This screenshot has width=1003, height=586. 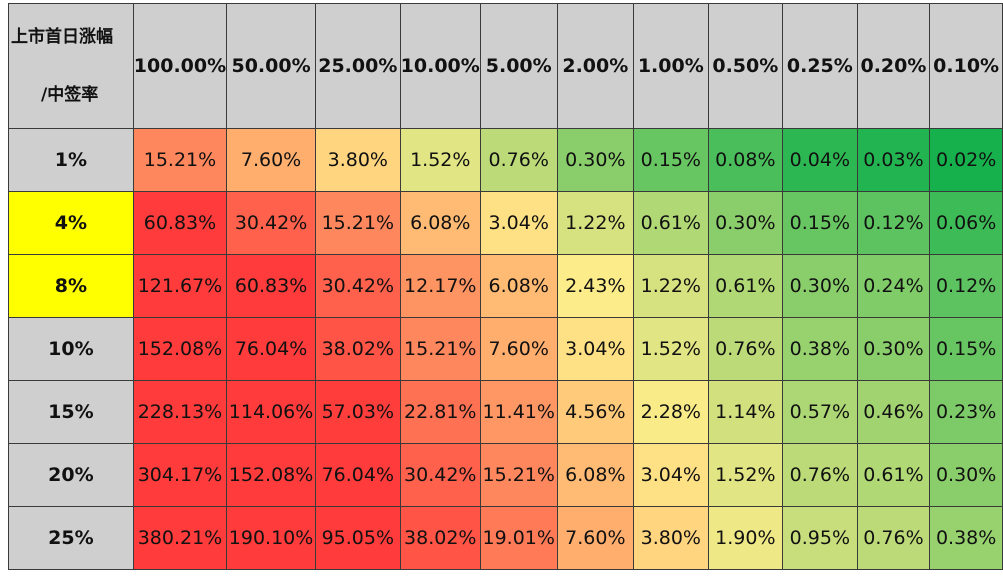 I want to click on heatmap-cell: 0.02%, so click(x=966, y=160).